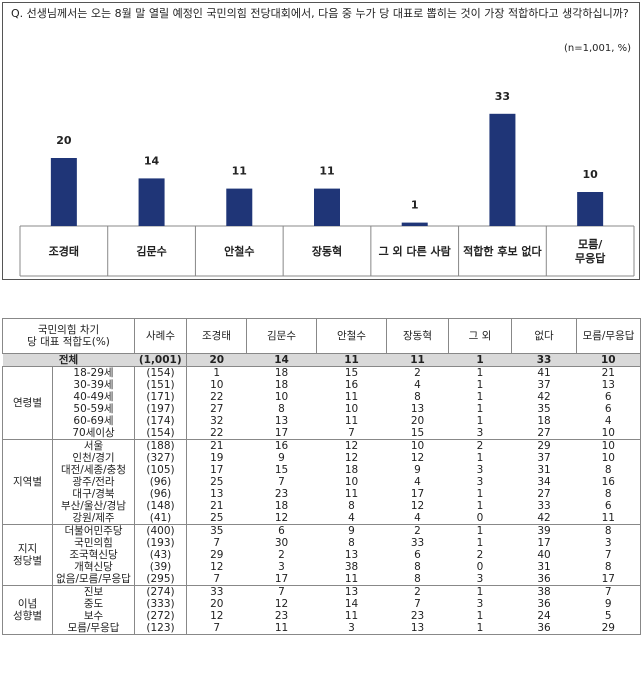 The image size is (644, 688). What do you see at coordinates (480, 336) in the screenshot?
I see `header-cell: 그 외` at bounding box center [480, 336].